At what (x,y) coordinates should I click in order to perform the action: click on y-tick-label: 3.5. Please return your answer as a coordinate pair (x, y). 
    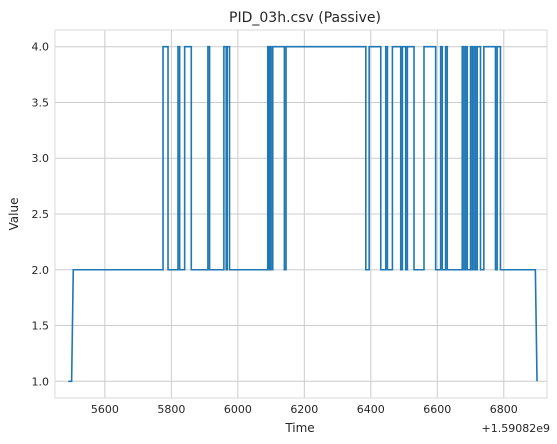
    Looking at the image, I should click on (41, 102).